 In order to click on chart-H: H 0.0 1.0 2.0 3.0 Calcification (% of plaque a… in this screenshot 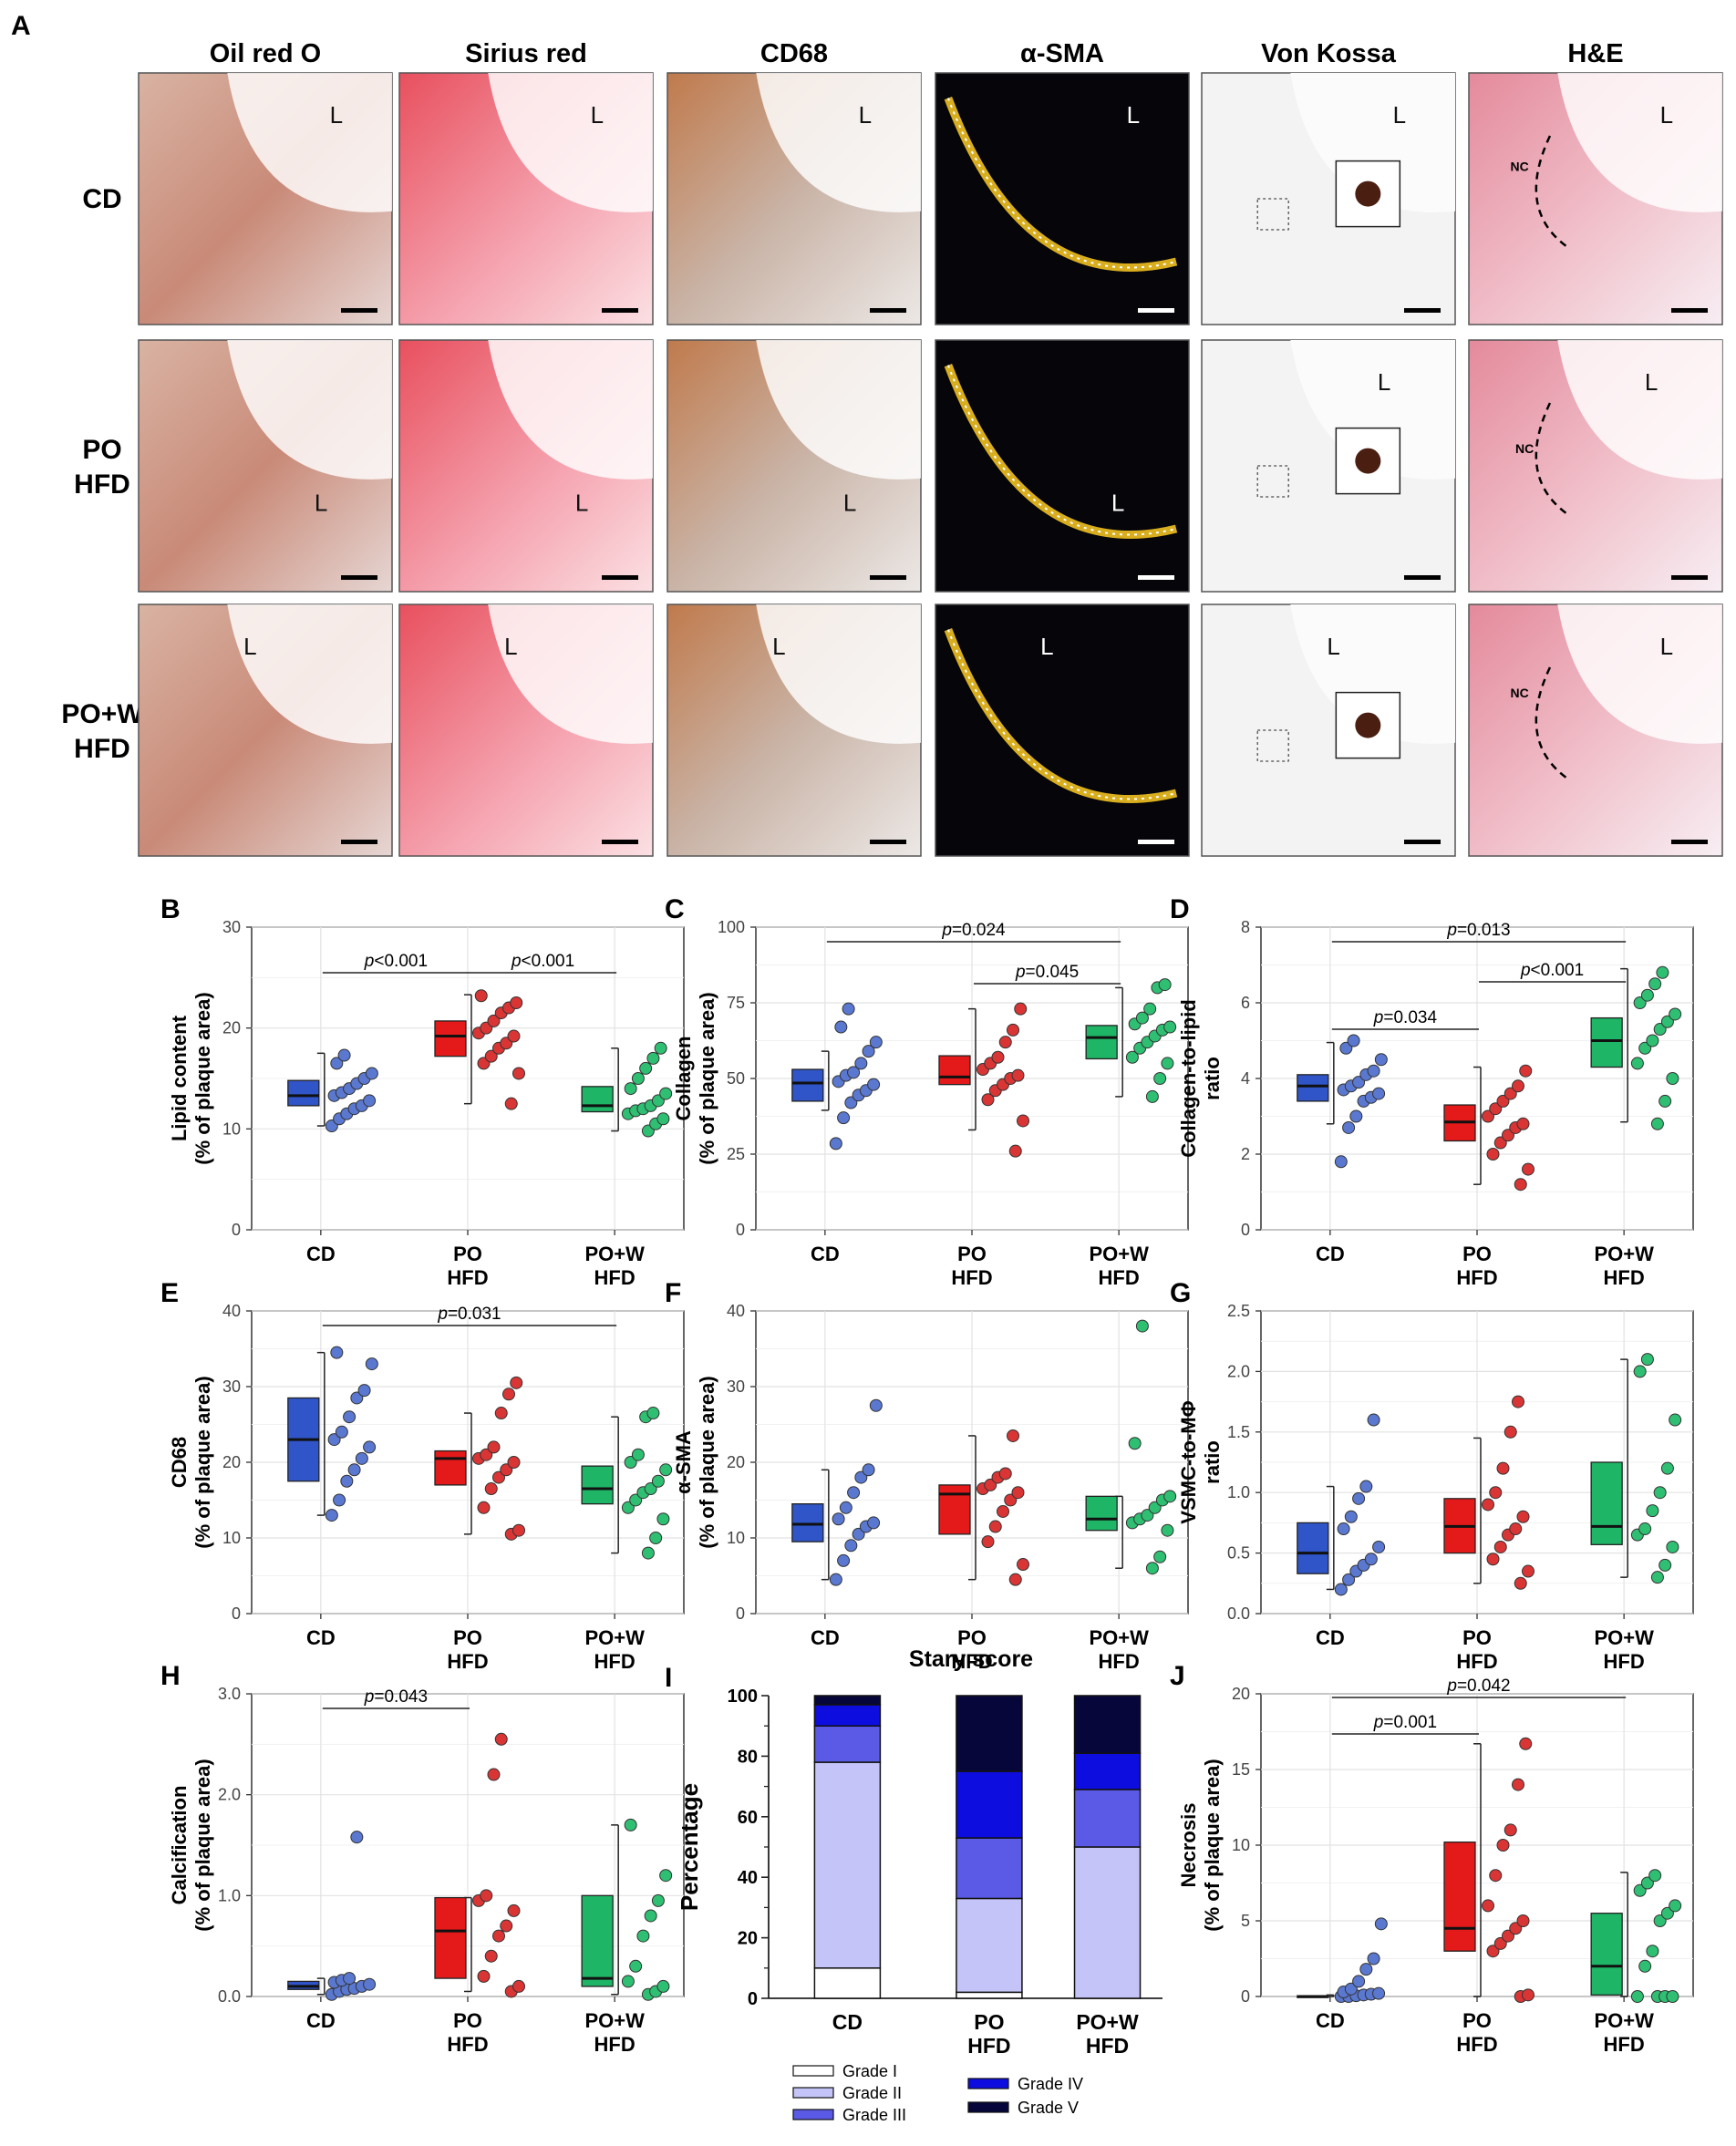, I will do `click(422, 1858)`.